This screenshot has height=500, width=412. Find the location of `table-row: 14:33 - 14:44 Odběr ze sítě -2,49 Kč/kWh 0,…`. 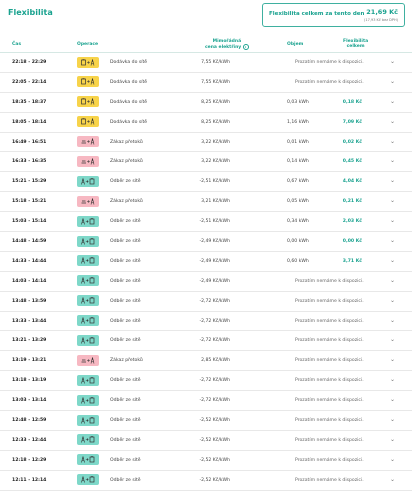

table-row: 14:33 - 14:44 Odběr ze sítě -2,49 Kč/kWh 0,… is located at coordinates (206, 262).